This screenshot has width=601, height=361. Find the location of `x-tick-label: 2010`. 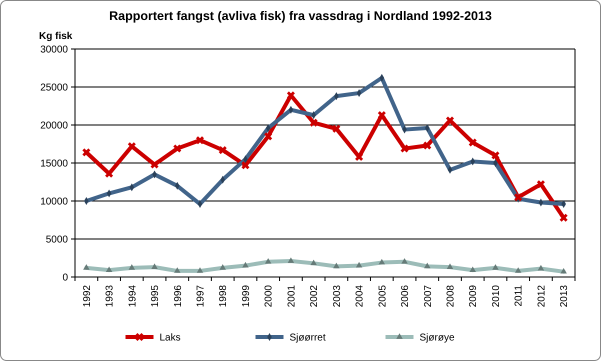

x-tick-label: 2010 is located at coordinates (496, 296).